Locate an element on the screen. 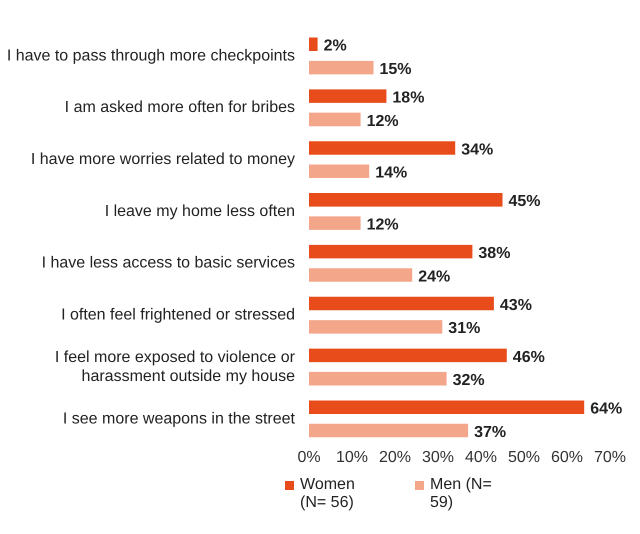 This screenshot has height=534, width=640. data-label: 14% is located at coordinates (391, 173).